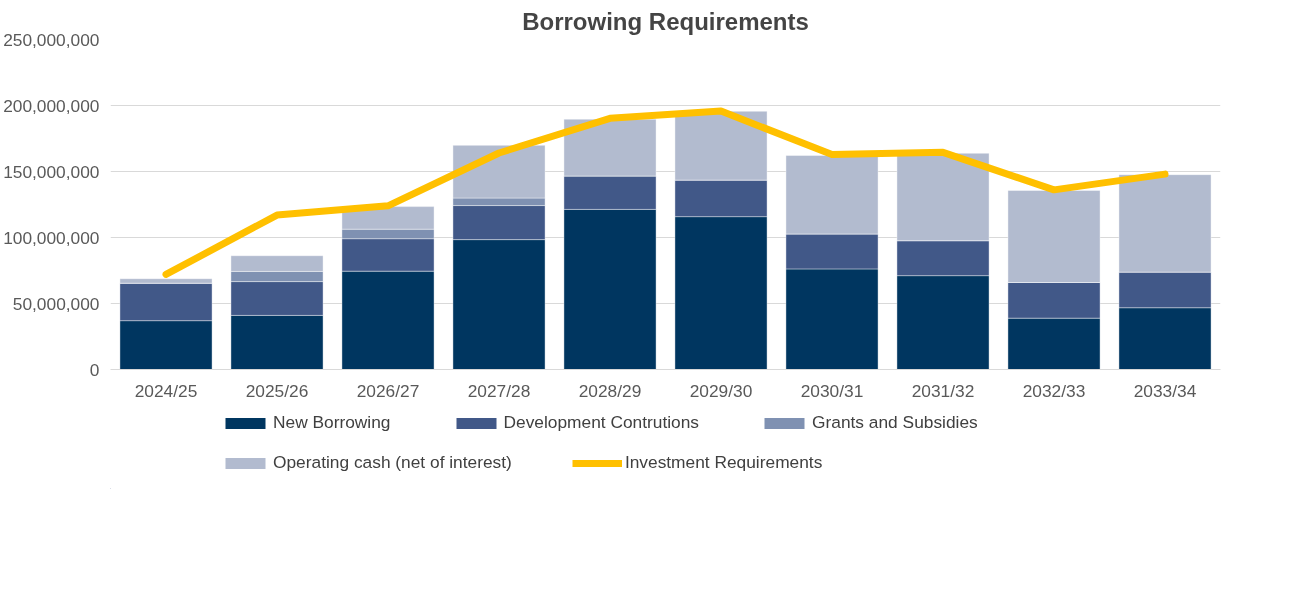 This screenshot has height=610, width=1298. What do you see at coordinates (943, 390) in the screenshot?
I see `x-tick-label: 2031/32` at bounding box center [943, 390].